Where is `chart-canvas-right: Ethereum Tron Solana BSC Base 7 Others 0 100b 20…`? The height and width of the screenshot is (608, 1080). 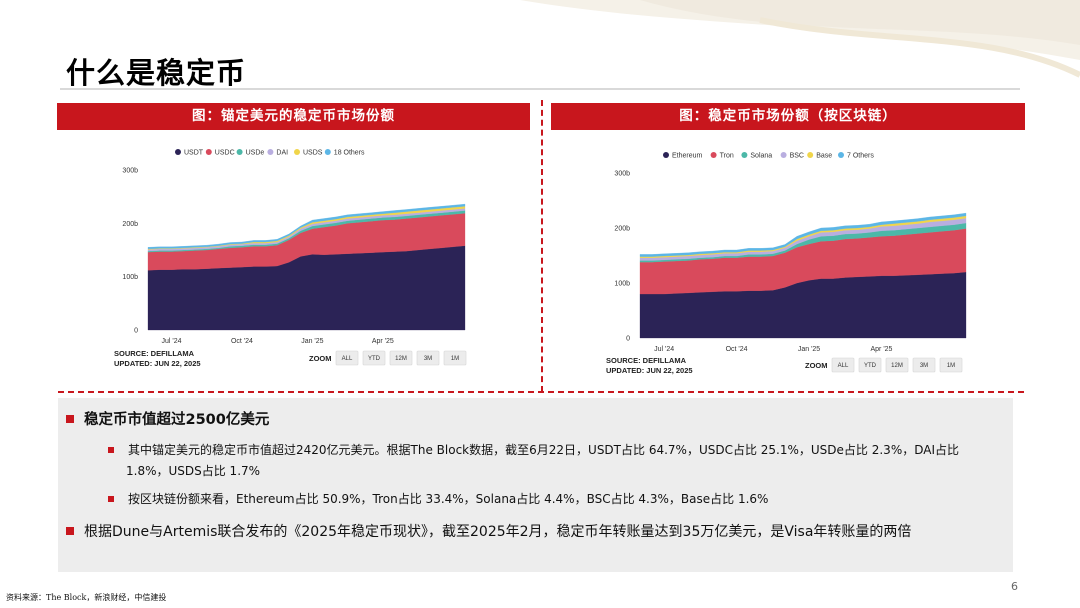 chart-canvas-right: Ethereum Tron Solana BSC Base 7 Others 0 100b 20… is located at coordinates (786, 263).